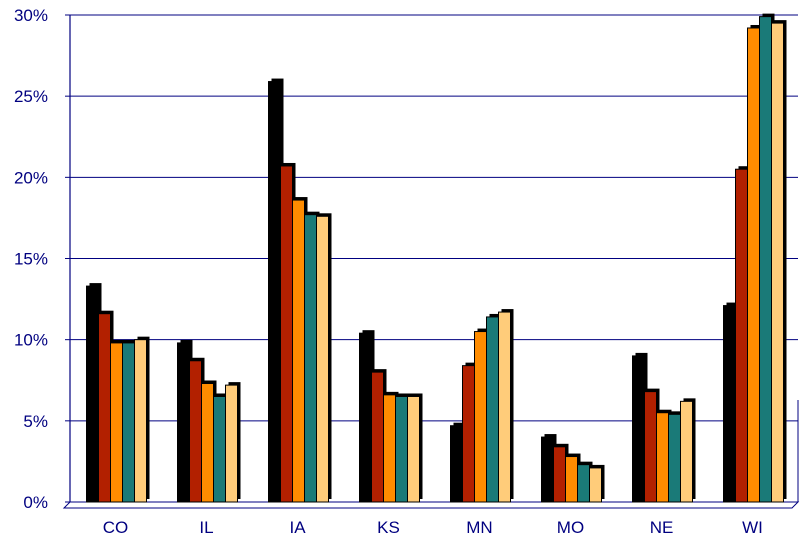 The image size is (804, 546). Describe the element at coordinates (31, 15) in the screenshot. I see `y-tick-label: 30%` at that location.